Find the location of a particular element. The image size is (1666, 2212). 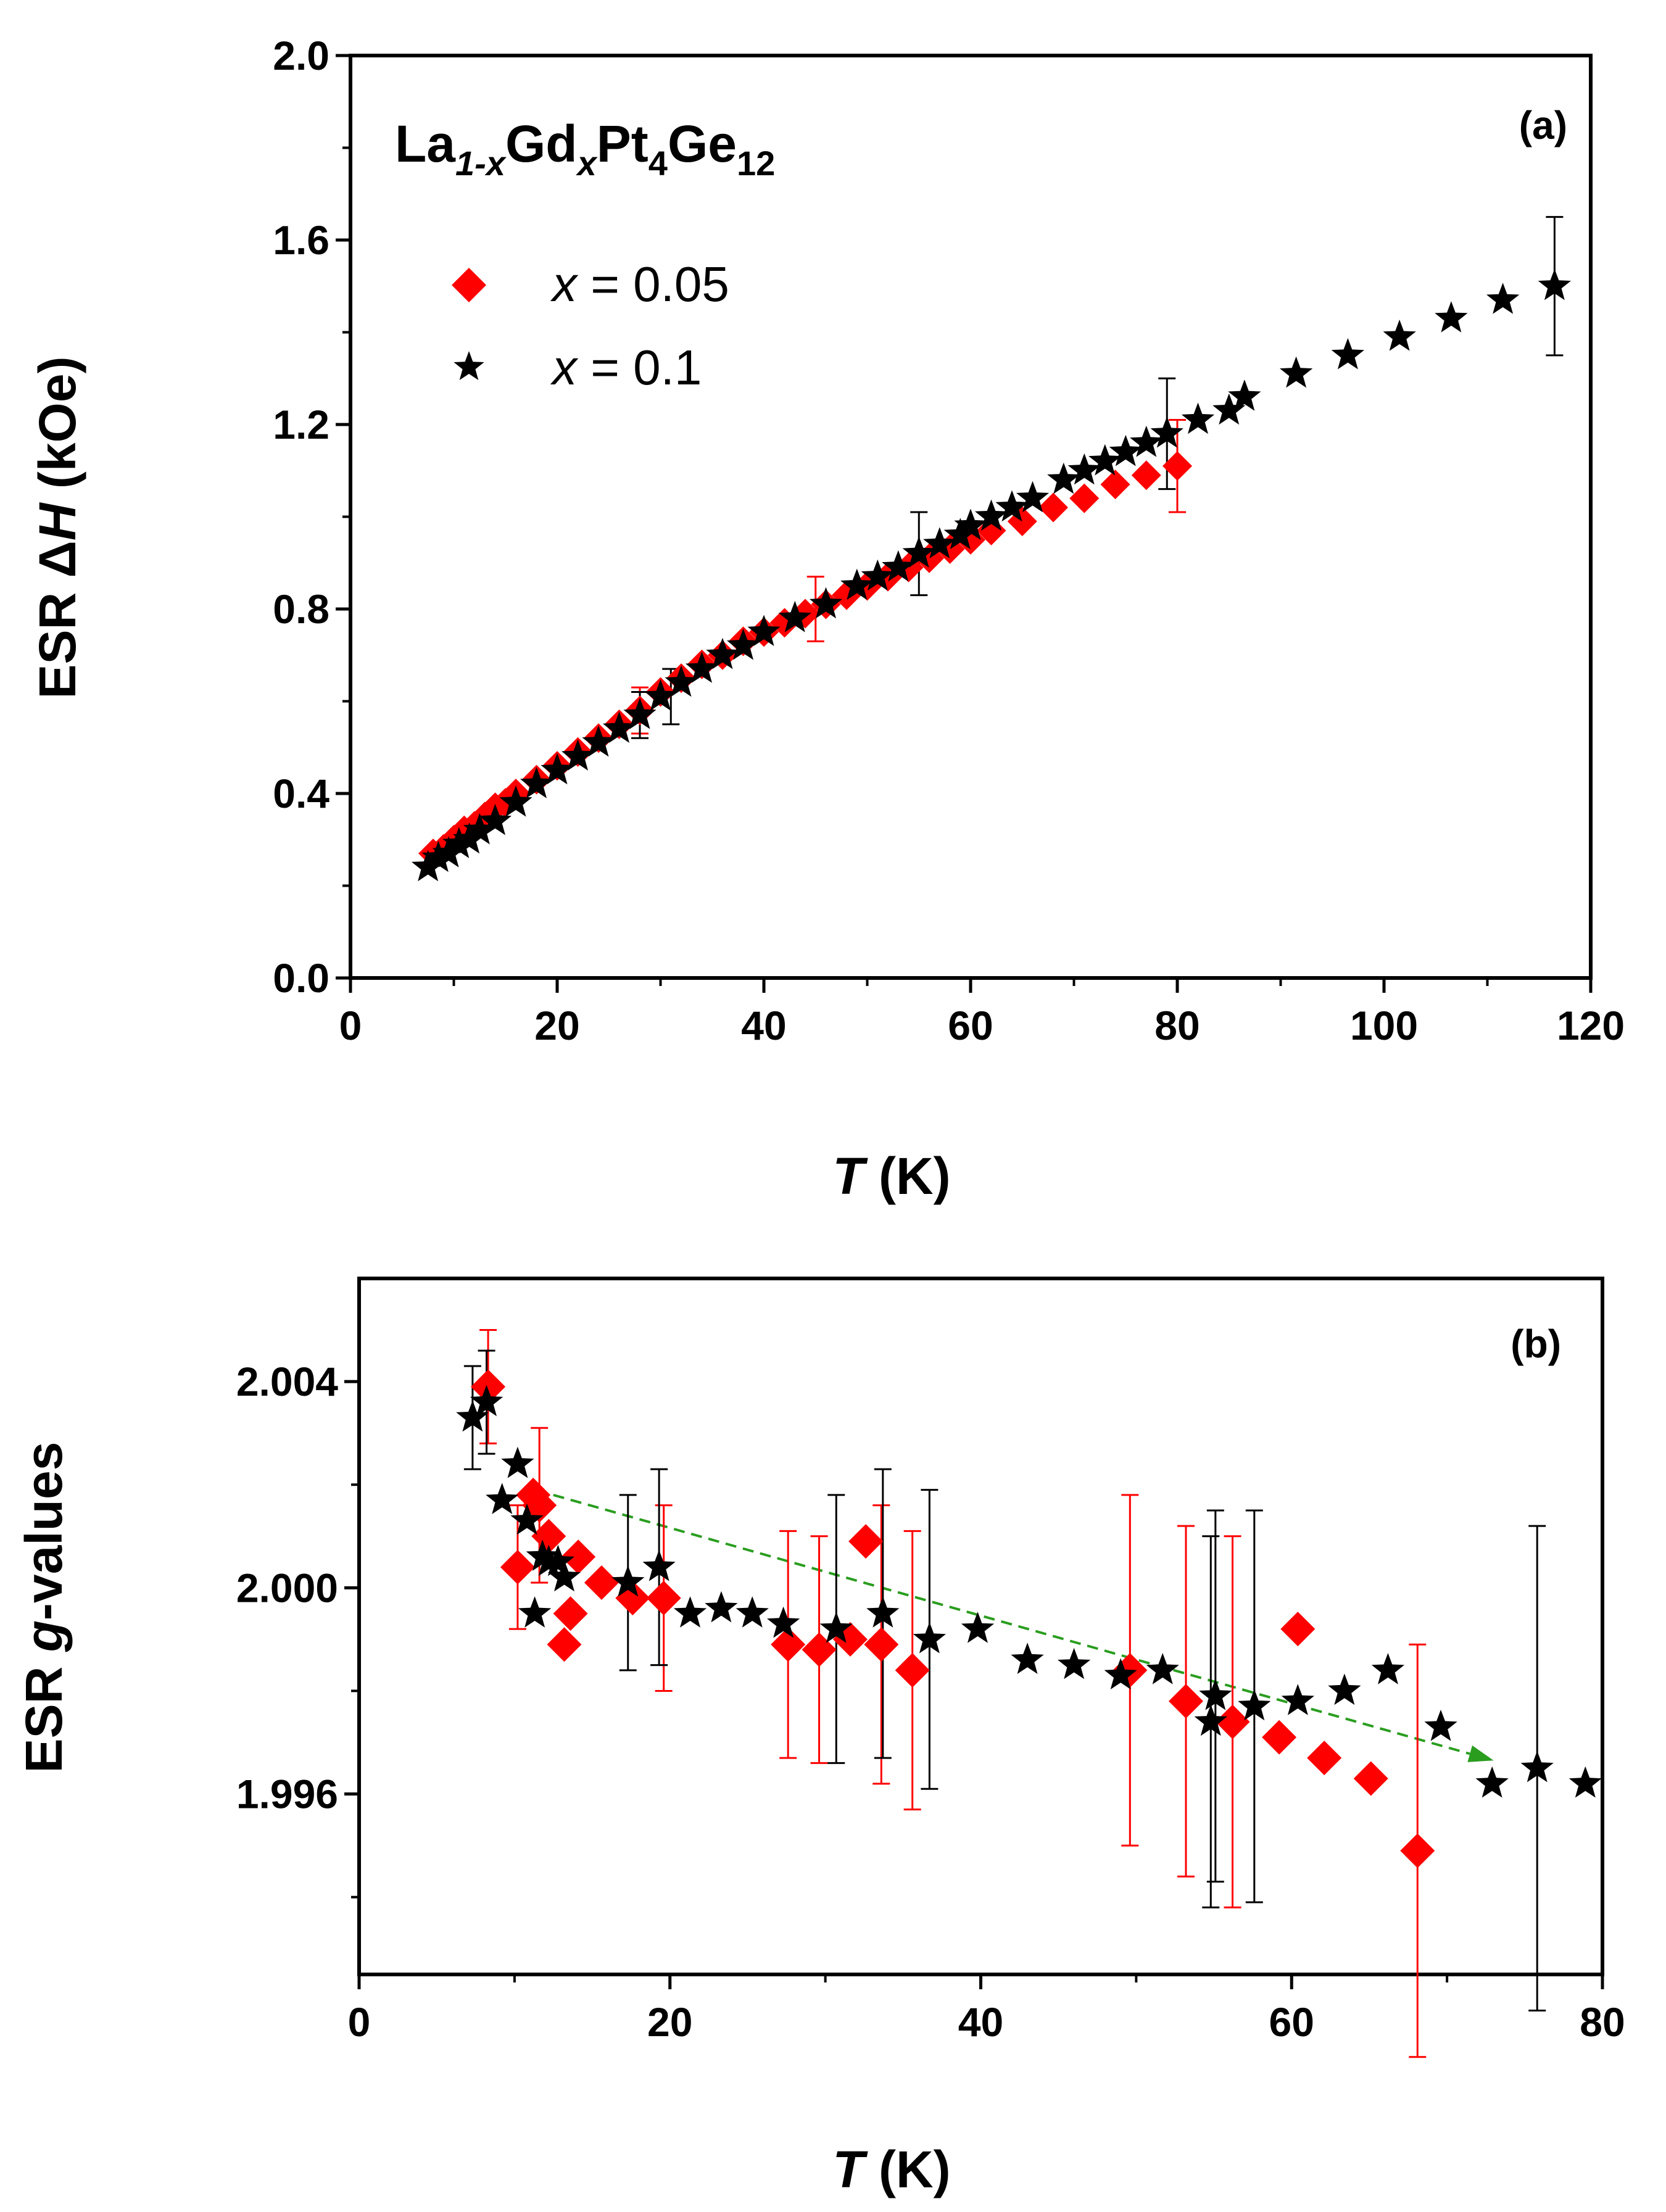

legend-label-x005: x = 0.05 is located at coordinates (639, 284).